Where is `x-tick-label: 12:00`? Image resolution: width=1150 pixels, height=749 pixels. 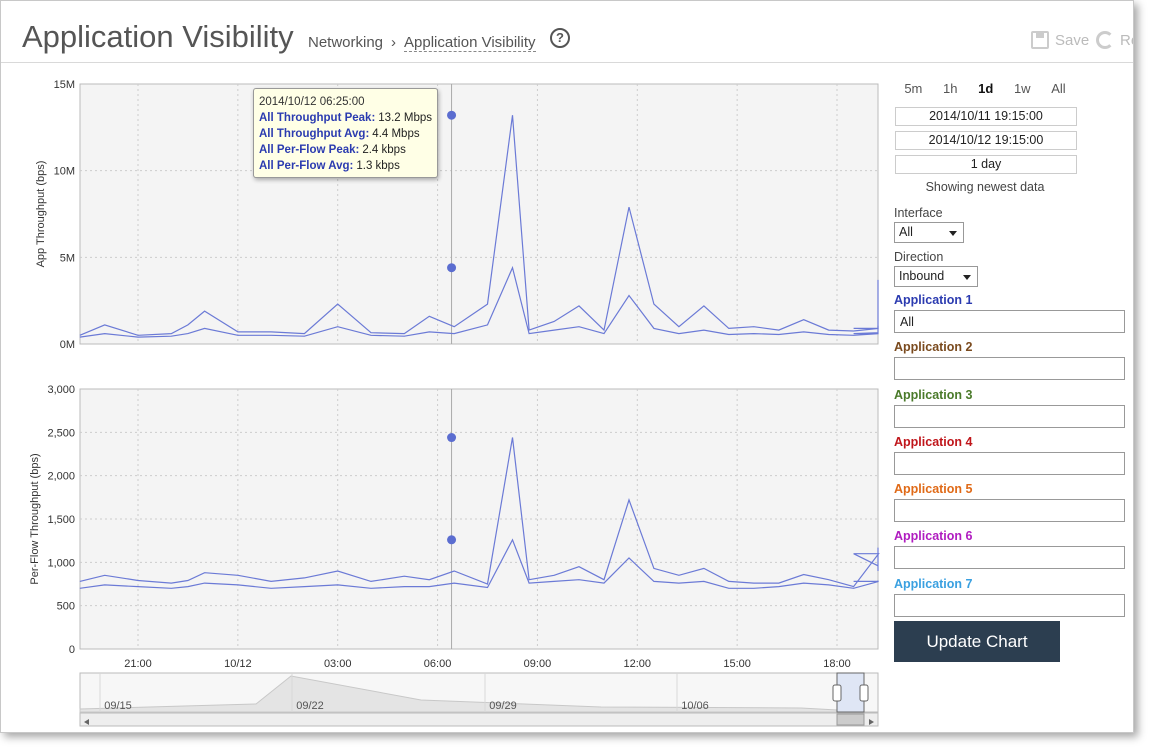 x-tick-label: 12:00 is located at coordinates (638, 664).